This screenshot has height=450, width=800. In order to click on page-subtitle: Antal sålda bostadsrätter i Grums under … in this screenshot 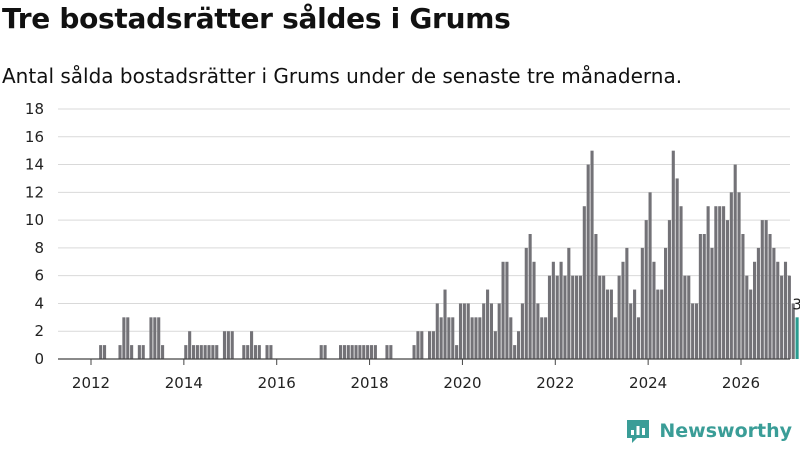, I will do `click(342, 76)`.